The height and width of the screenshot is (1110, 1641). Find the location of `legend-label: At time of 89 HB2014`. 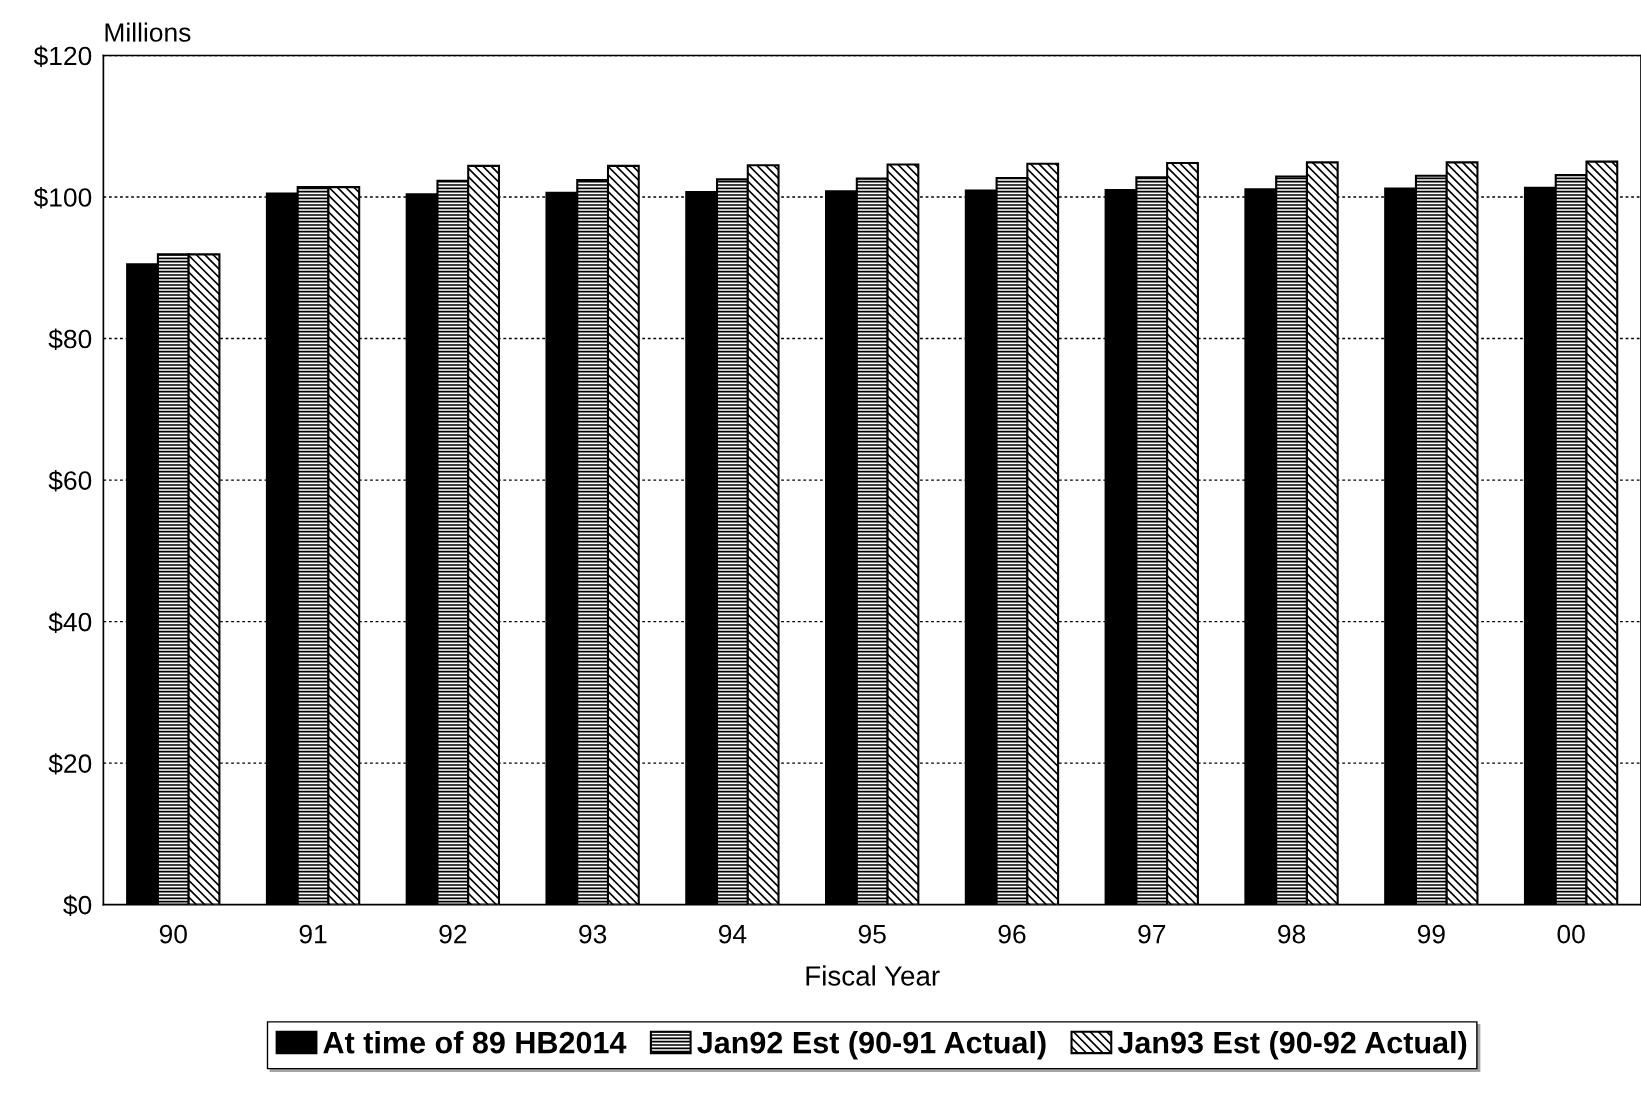

legend-label: At time of 89 HB2014 is located at coordinates (475, 1042).